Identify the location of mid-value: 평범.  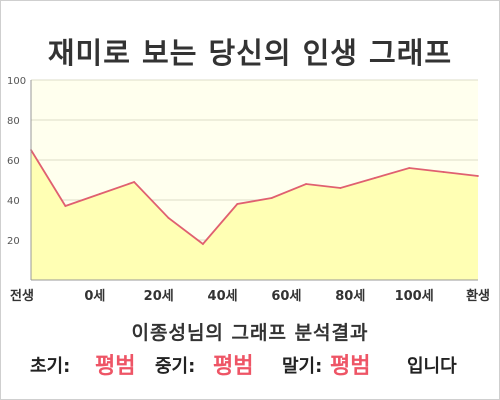
(233, 366).